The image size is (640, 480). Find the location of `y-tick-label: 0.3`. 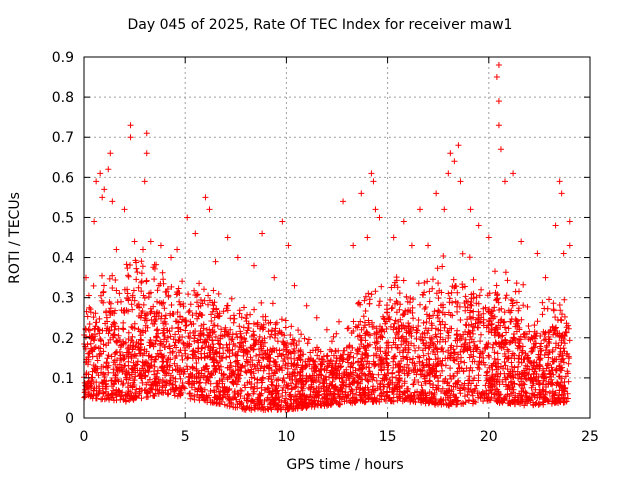

y-tick-label: 0.3 is located at coordinates (63, 299).